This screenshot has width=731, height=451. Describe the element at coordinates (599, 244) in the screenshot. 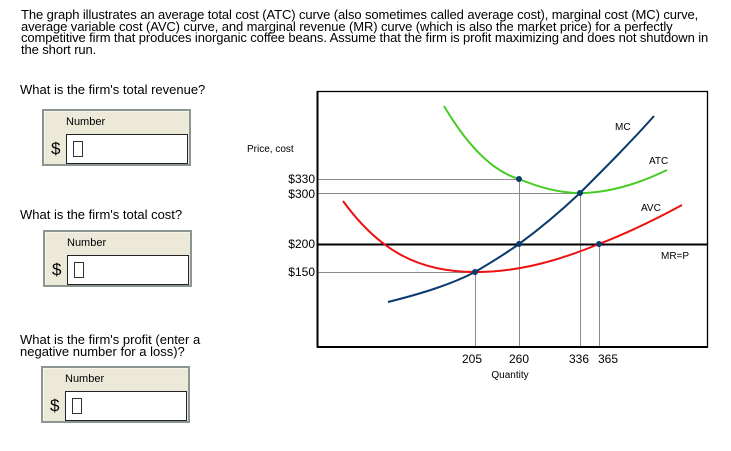

I see `point-avc-mr` at that location.